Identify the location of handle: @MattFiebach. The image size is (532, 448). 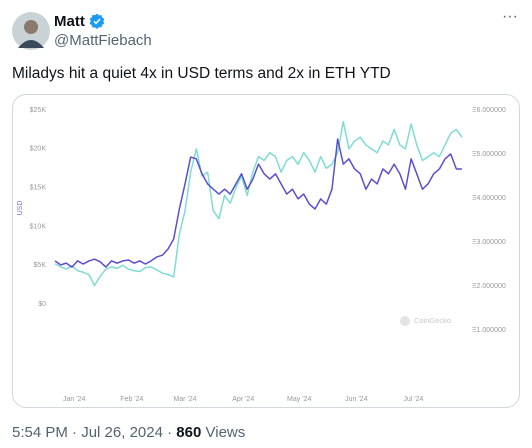
(103, 40).